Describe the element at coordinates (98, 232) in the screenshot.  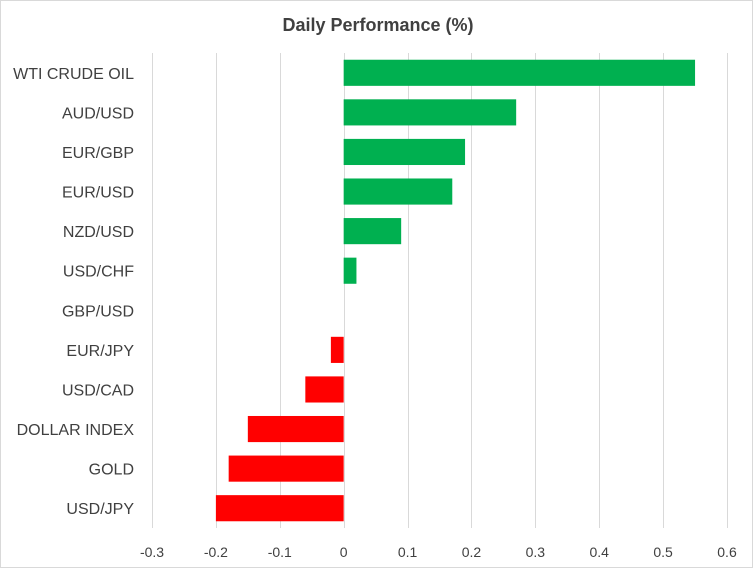
I see `category-label: NZD/USD` at that location.